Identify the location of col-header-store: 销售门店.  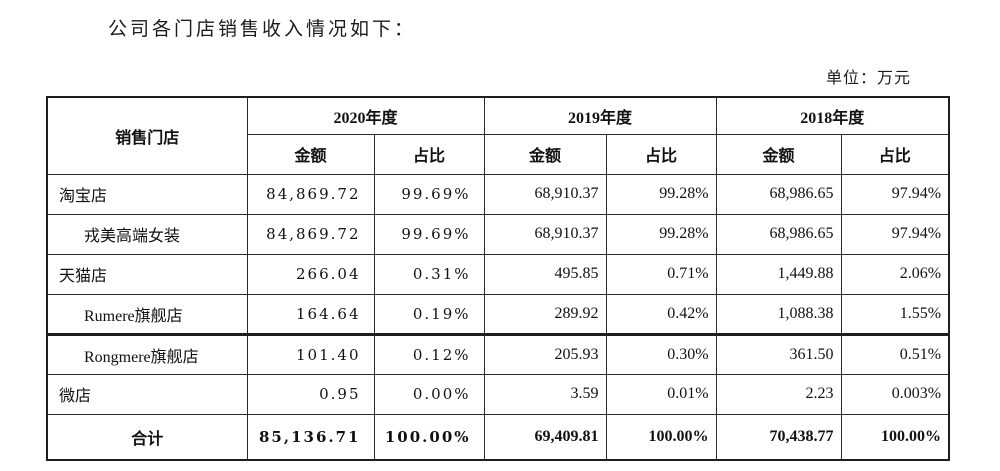
(147, 135).